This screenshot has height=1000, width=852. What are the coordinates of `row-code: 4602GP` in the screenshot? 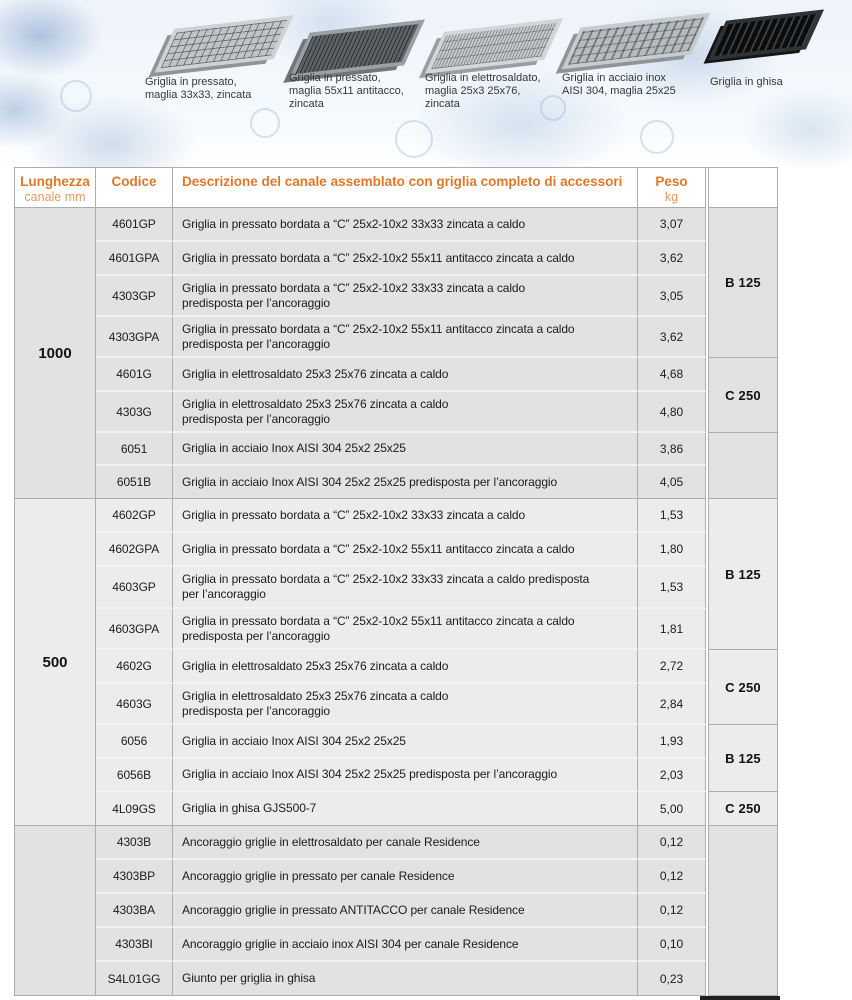 It's located at (134, 516).